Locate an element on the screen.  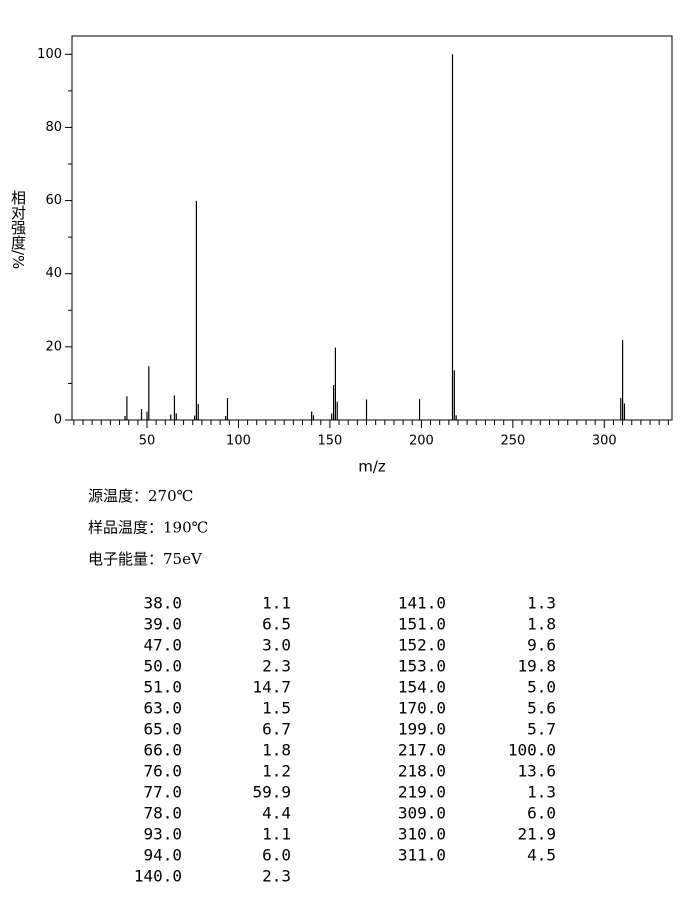
y-tick-label: 80 is located at coordinates (53, 127).